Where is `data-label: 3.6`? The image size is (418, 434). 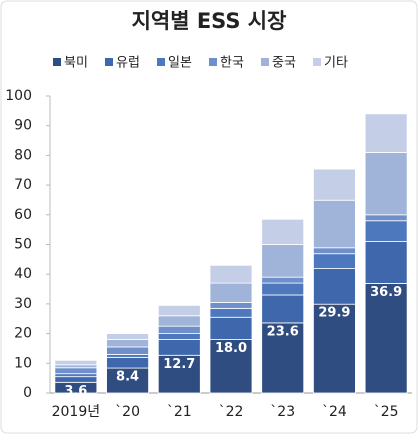 data-label: 3.6 is located at coordinates (75, 391).